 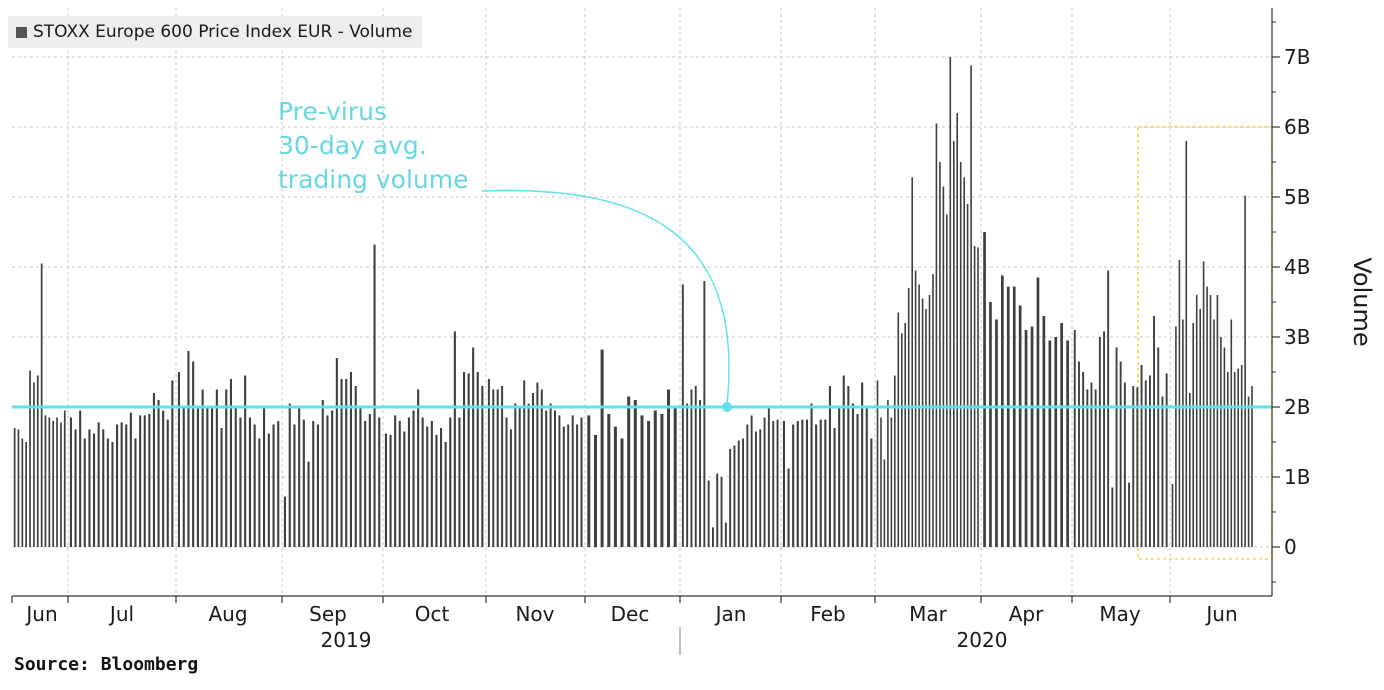 I want to click on y-axis-ticks: 0 1B 2B 3B 4B 5B 6B 7B, so click(x=1291, y=302).